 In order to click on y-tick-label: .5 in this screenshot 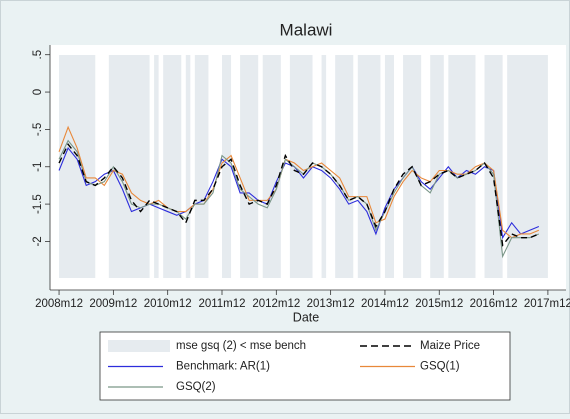, I will do `click(38, 55)`.